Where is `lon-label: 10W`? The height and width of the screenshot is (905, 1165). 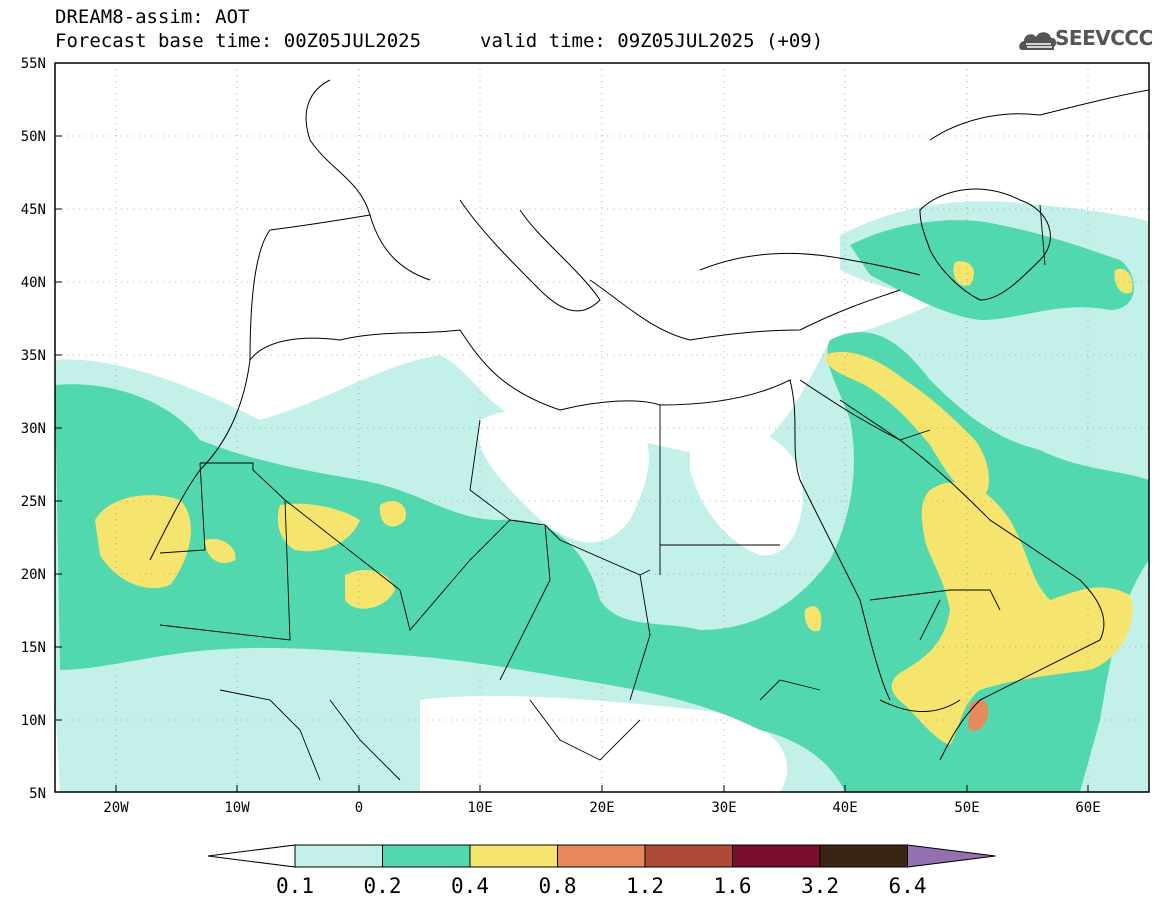 lon-label: 10W is located at coordinates (237, 808).